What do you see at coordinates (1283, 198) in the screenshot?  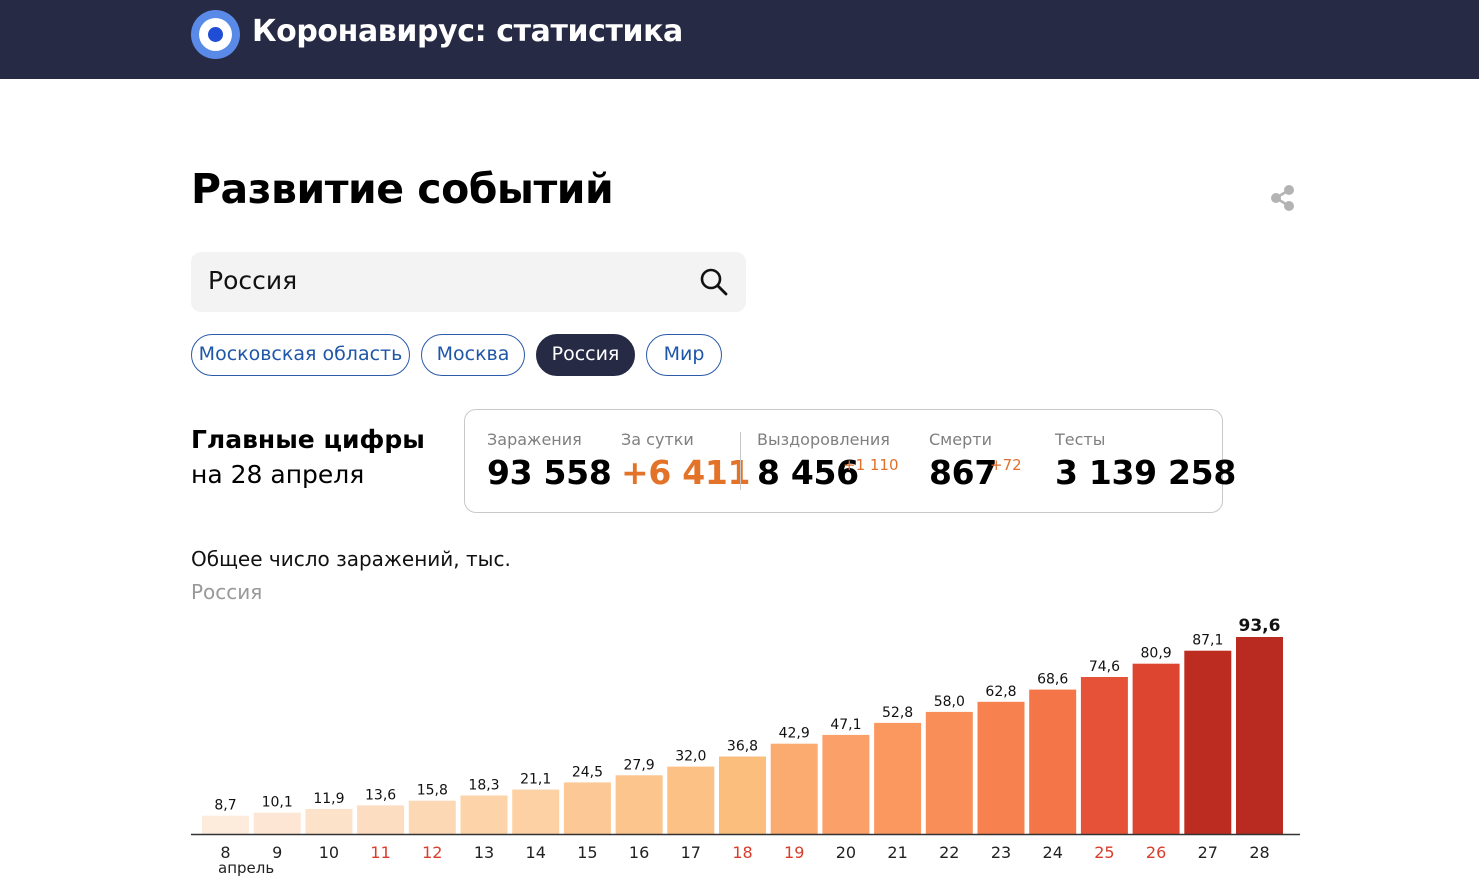 I see `share-icon` at bounding box center [1283, 198].